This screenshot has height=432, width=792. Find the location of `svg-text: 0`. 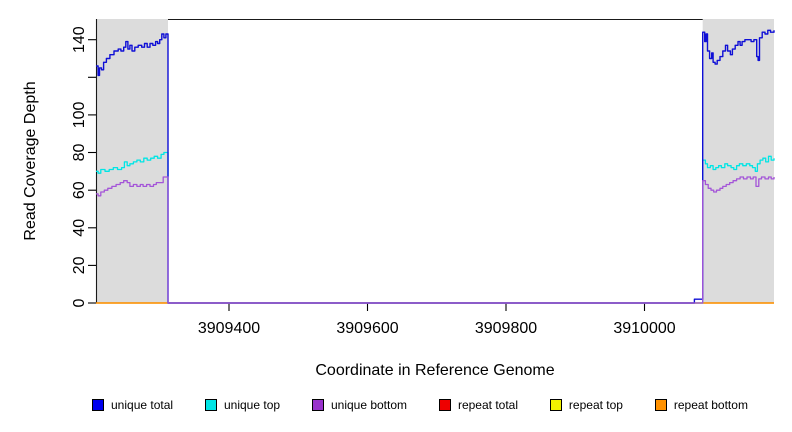

svg-text: 0 is located at coordinates (79, 302).